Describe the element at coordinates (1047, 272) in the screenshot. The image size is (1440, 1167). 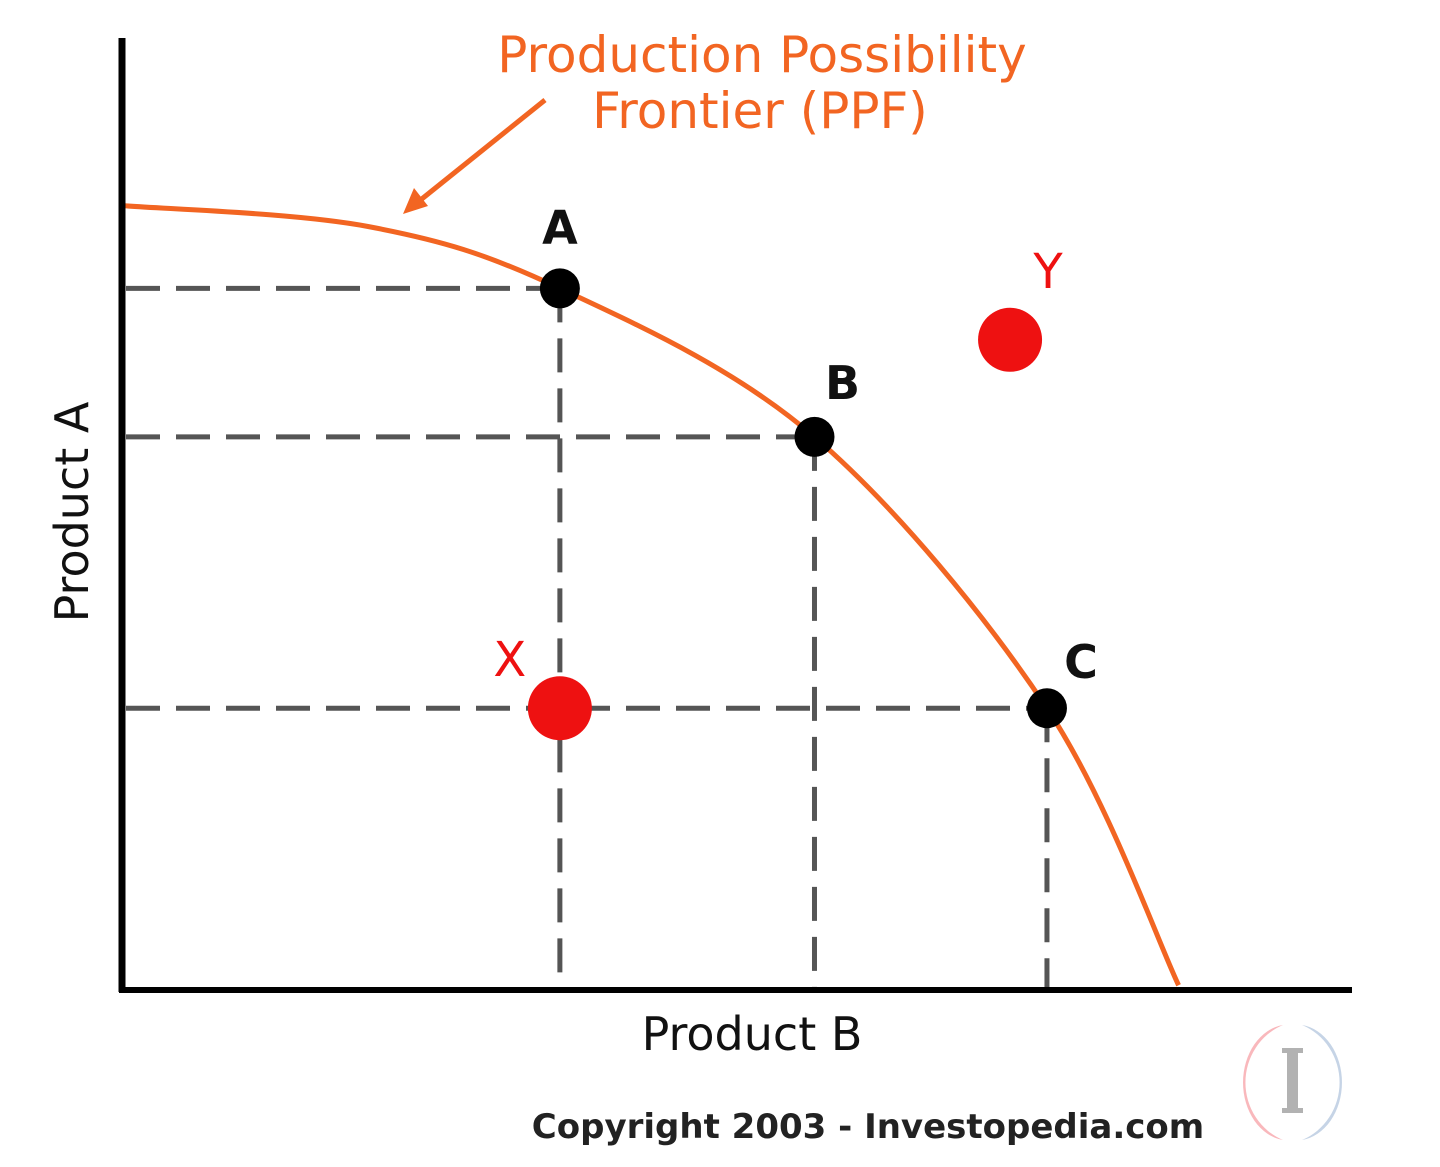
I see `point-label-Y: Y` at that location.